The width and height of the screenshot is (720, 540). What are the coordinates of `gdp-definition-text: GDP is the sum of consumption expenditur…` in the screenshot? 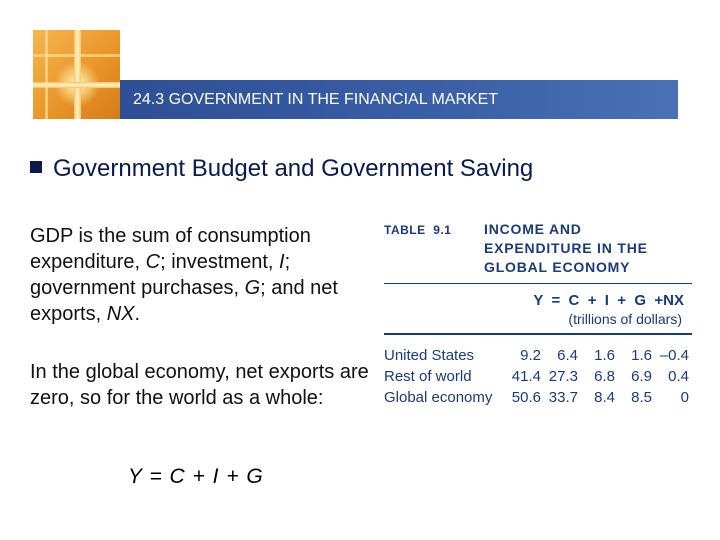 It's located at (184, 275).